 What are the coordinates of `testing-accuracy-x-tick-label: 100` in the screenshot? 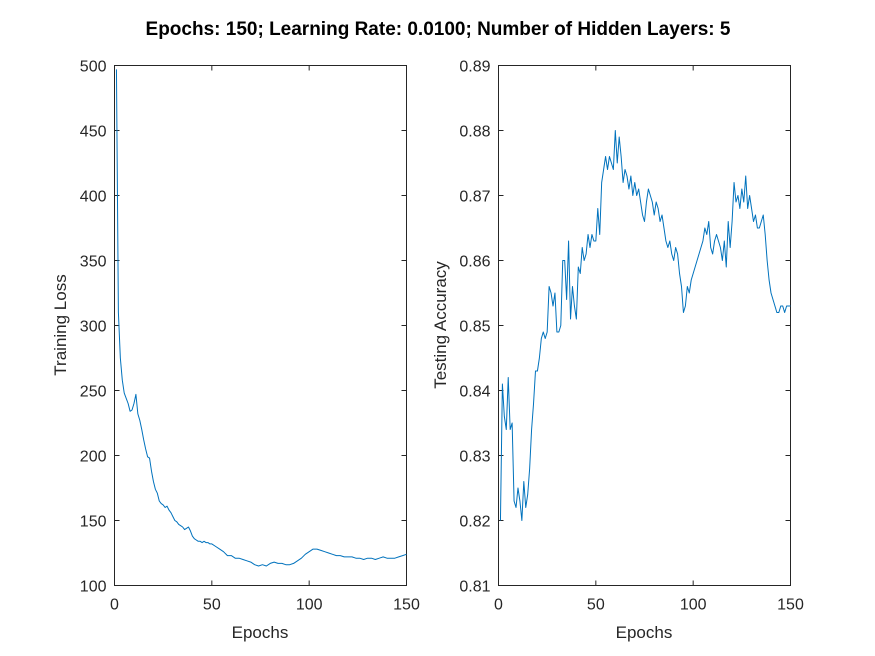 It's located at (693, 605).